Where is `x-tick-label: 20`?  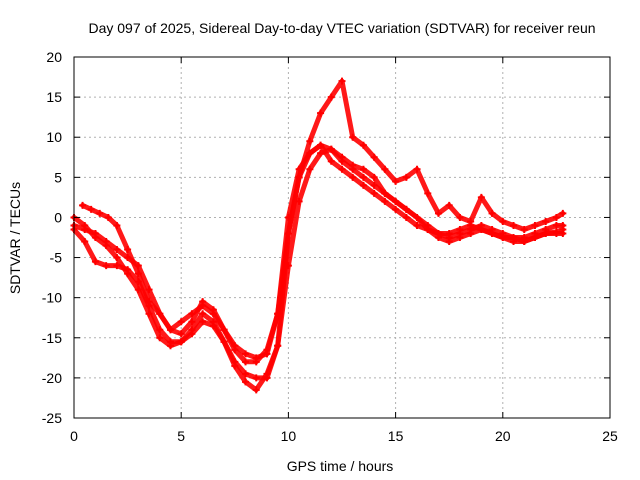
x-tick-label: 20 is located at coordinates (503, 436).